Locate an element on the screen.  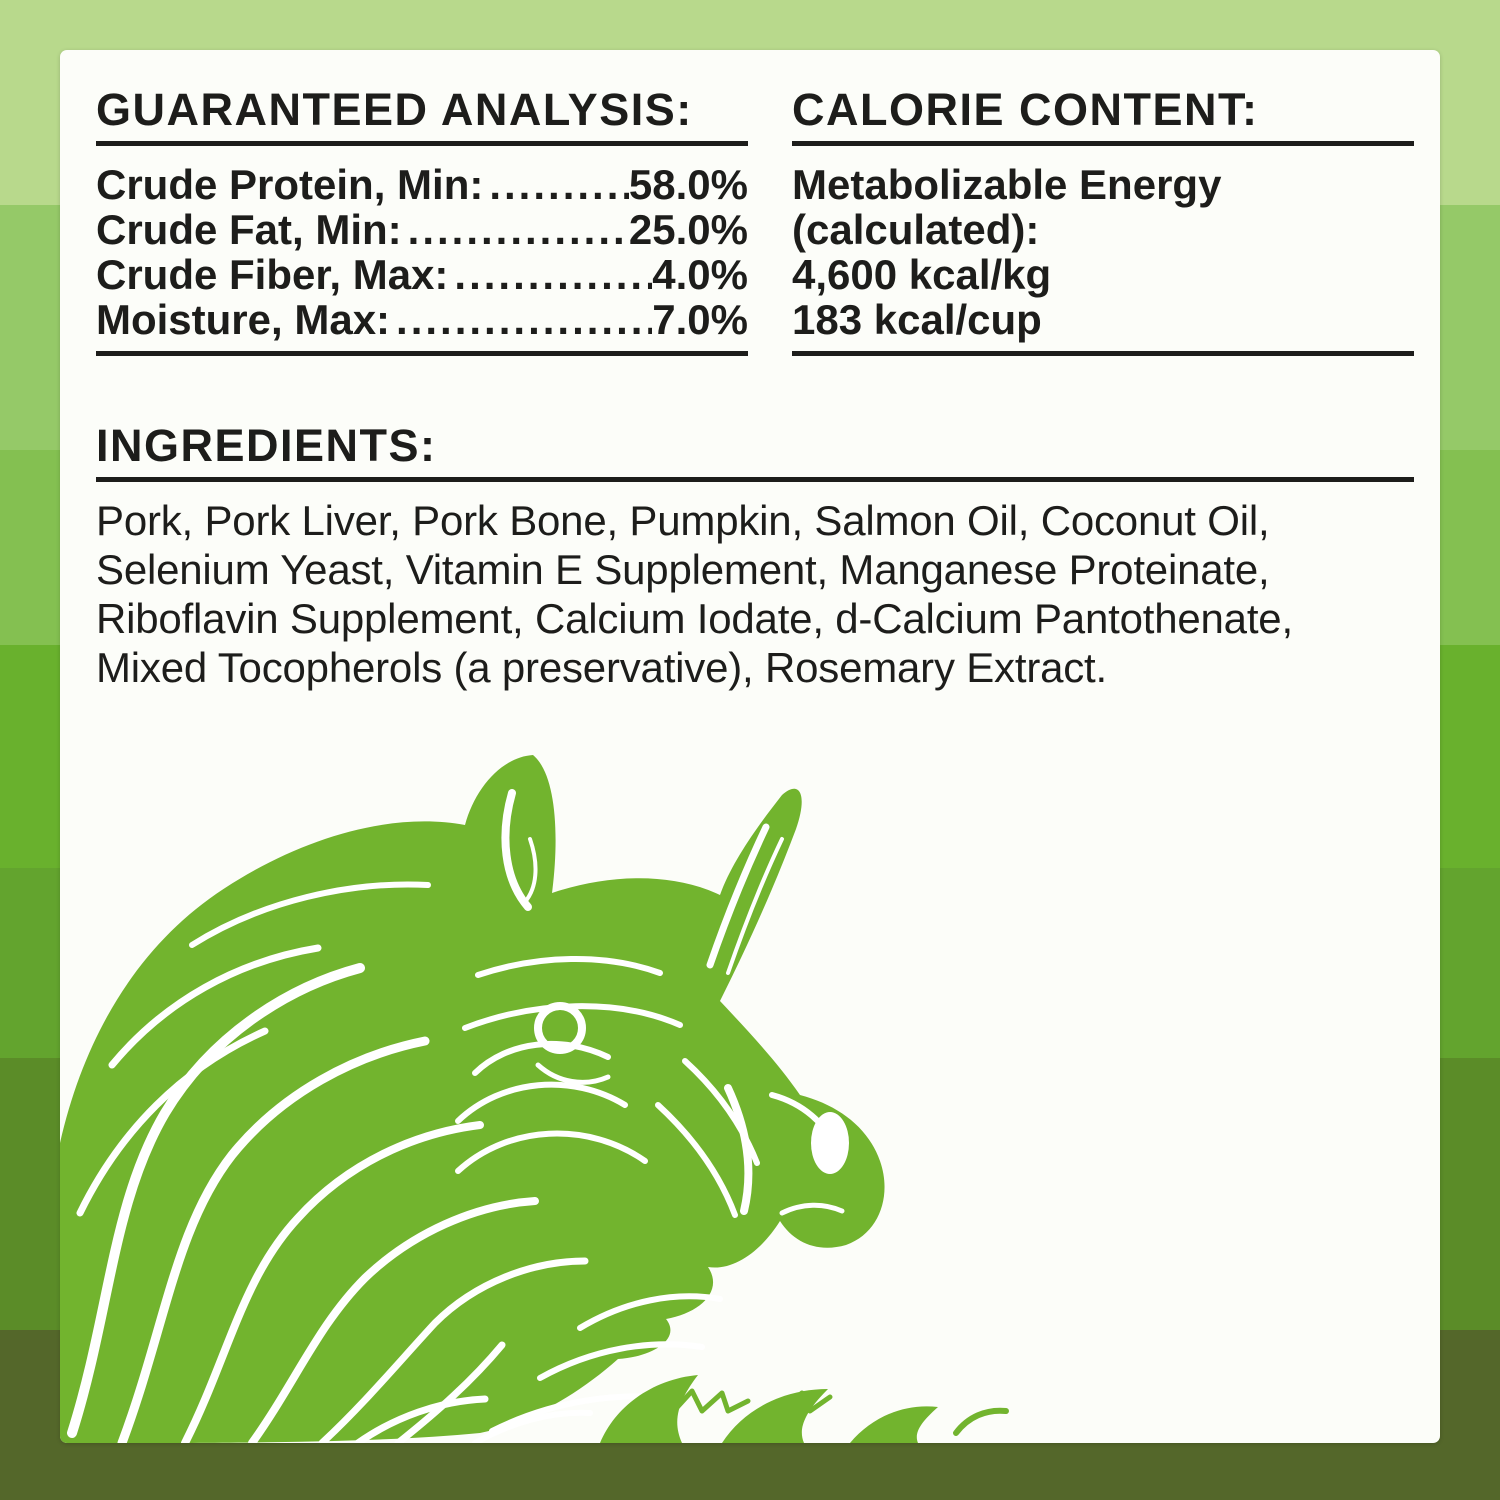
analysis-label: Moisture, Max: is located at coordinates (243, 319).